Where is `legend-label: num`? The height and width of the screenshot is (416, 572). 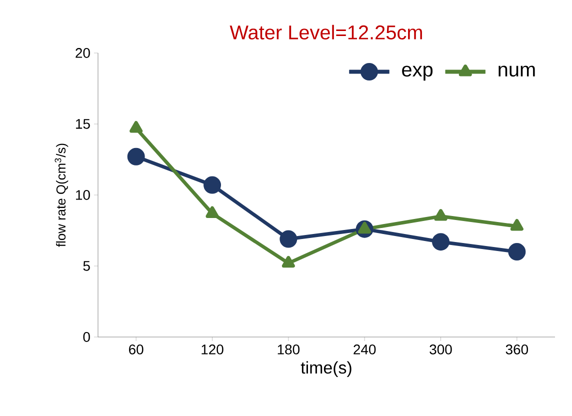
legend-label: num is located at coordinates (516, 71).